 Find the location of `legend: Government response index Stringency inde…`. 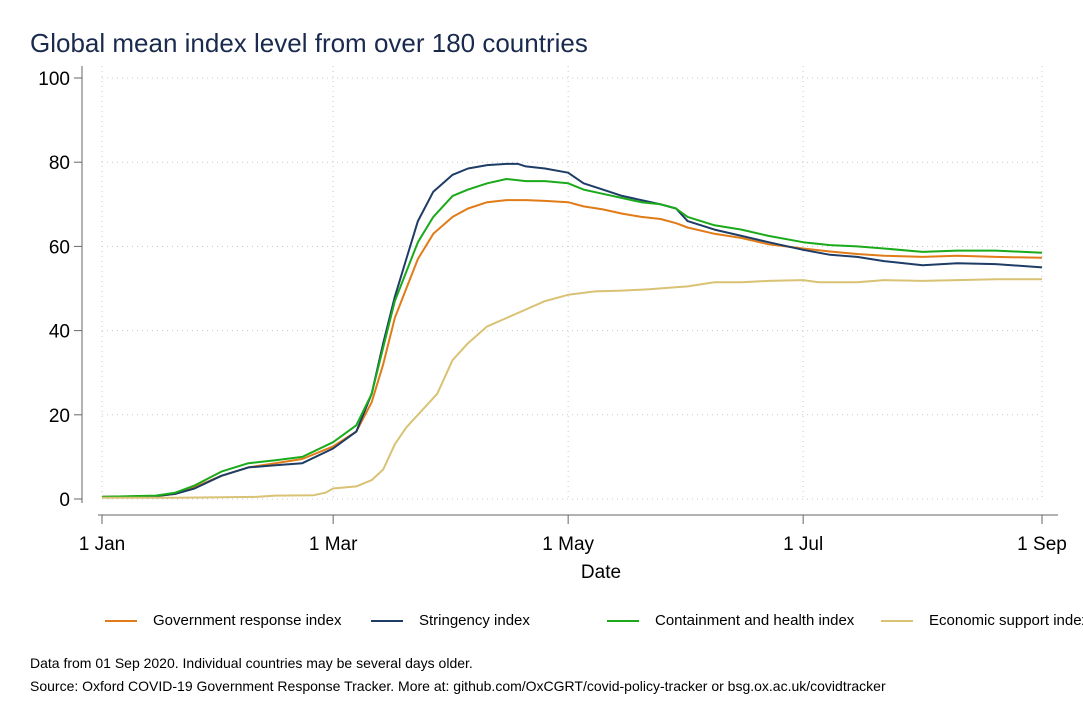

legend: Government response index Stringency inde… is located at coordinates (594, 623).